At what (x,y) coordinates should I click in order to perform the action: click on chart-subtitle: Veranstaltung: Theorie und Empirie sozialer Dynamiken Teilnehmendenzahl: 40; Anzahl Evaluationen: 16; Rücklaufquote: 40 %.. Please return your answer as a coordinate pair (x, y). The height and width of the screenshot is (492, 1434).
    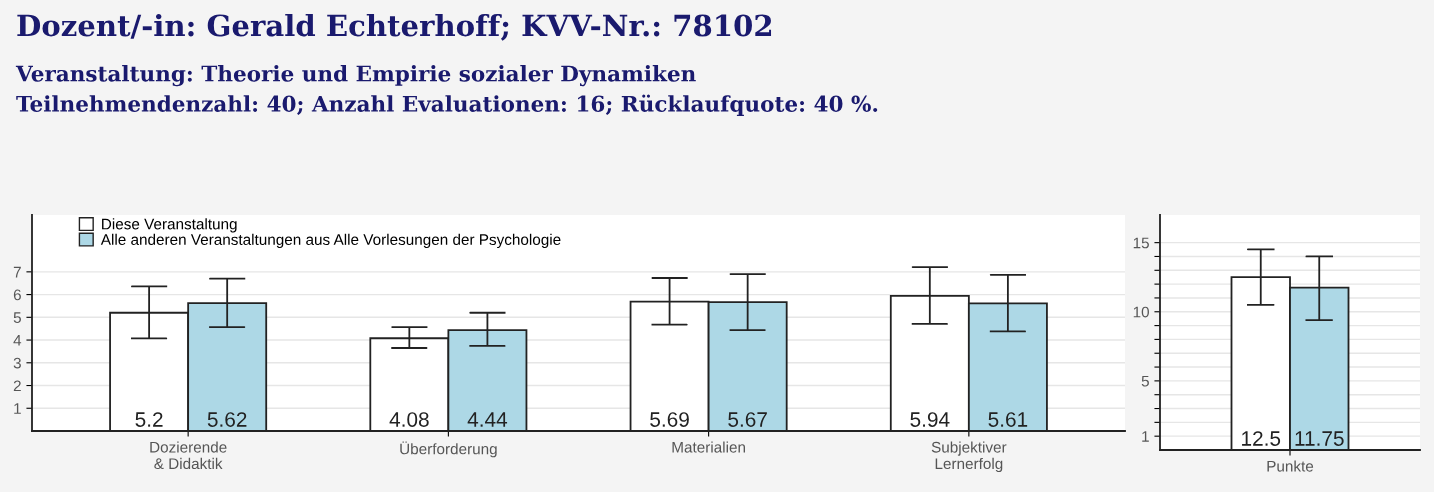
    Looking at the image, I should click on (446, 91).